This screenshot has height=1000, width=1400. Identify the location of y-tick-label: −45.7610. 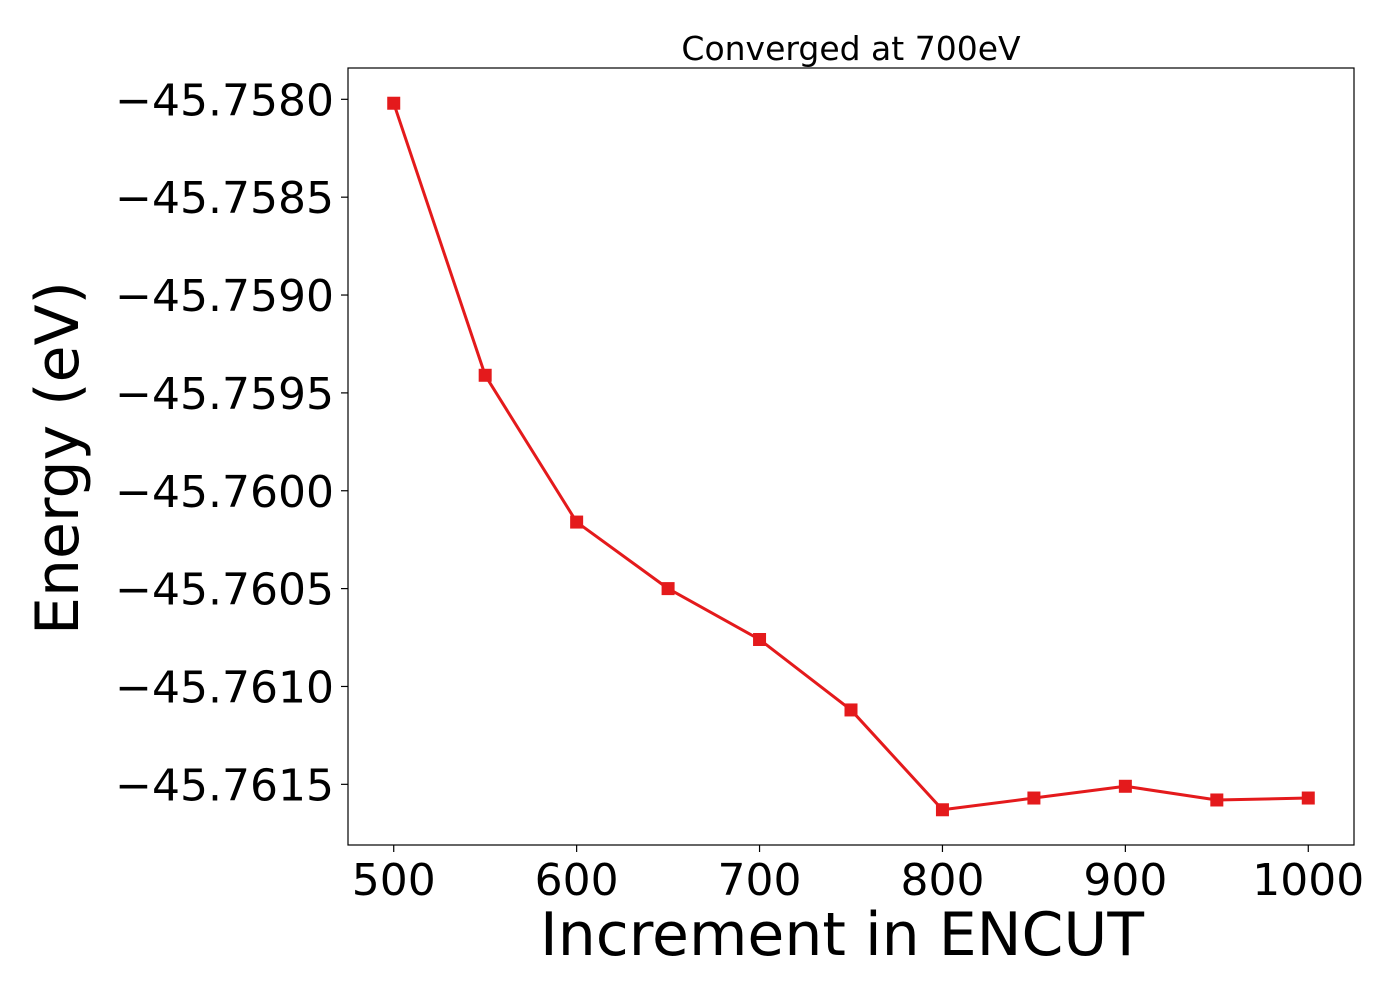
(224, 687).